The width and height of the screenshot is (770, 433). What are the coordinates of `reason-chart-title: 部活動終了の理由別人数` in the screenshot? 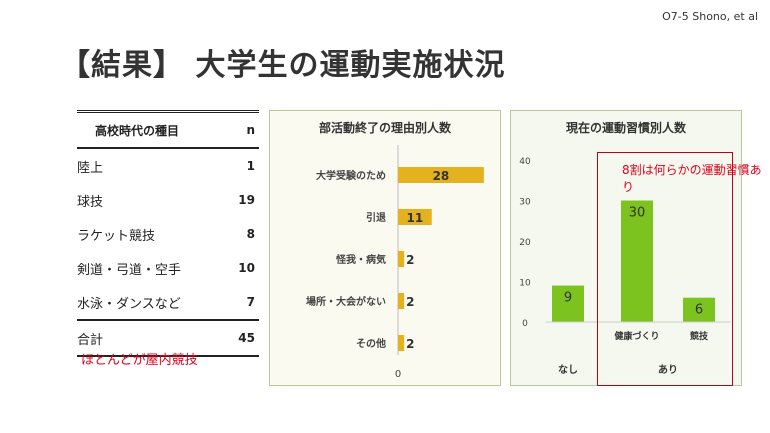 It's located at (384, 128).